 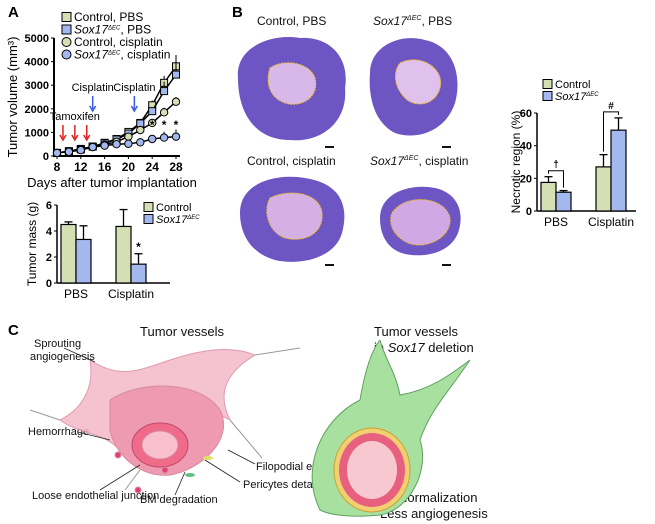 I want to click on y-tick-label: 20, so click(x=526, y=179).